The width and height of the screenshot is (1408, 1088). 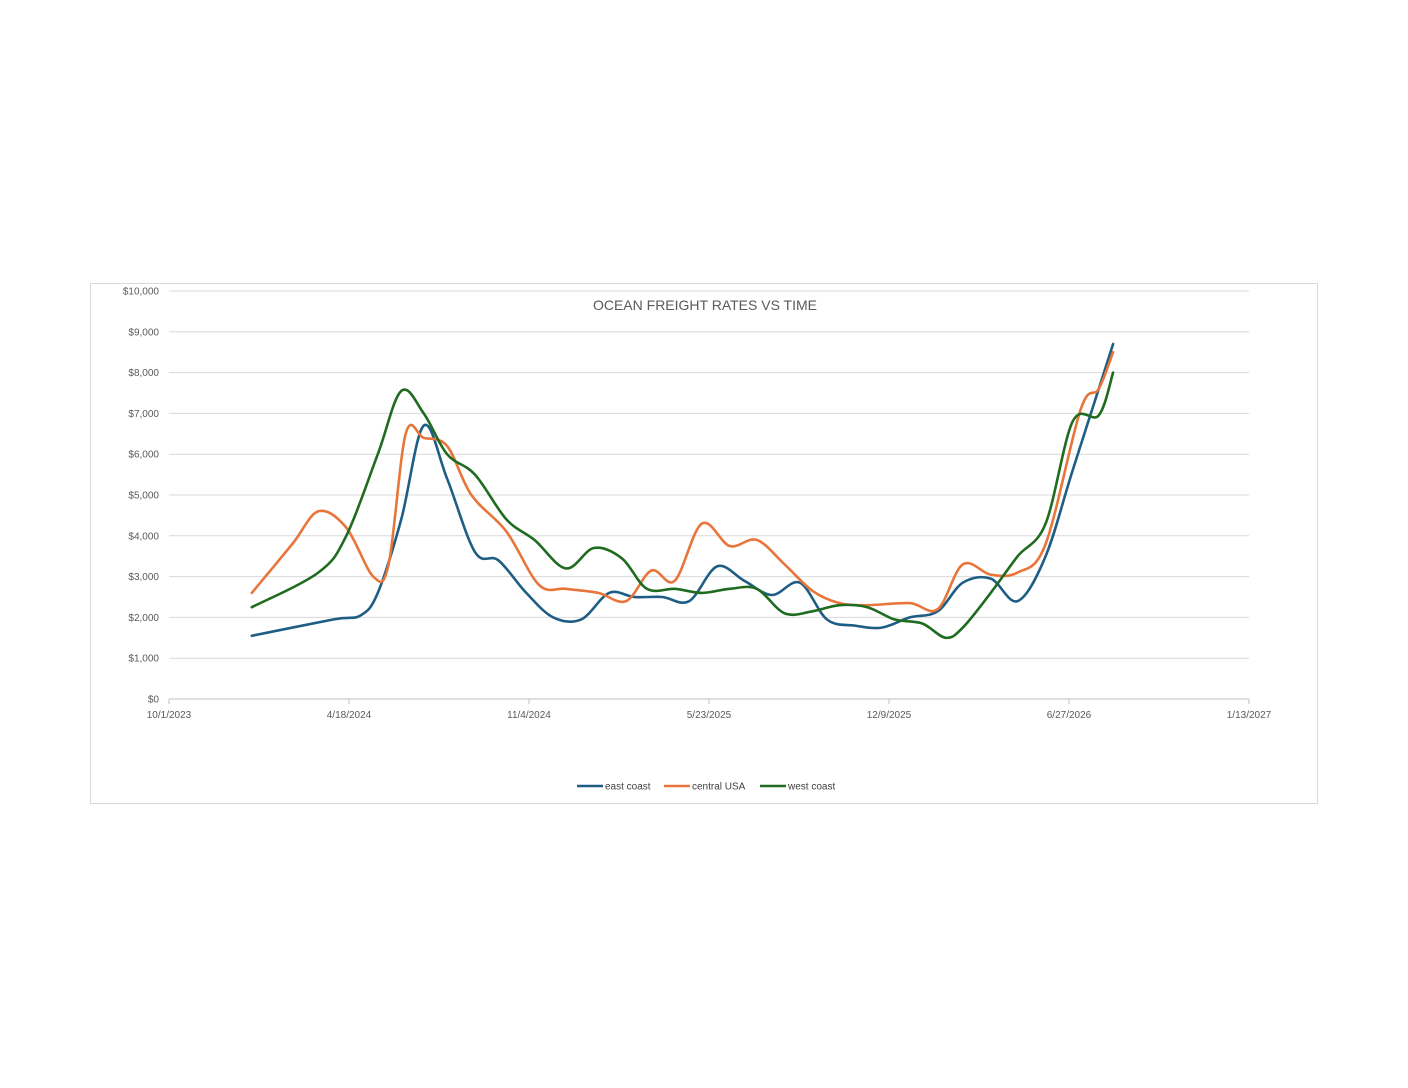 What do you see at coordinates (1249, 715) in the screenshot?
I see `x-tick-label: 1/13/2027` at bounding box center [1249, 715].